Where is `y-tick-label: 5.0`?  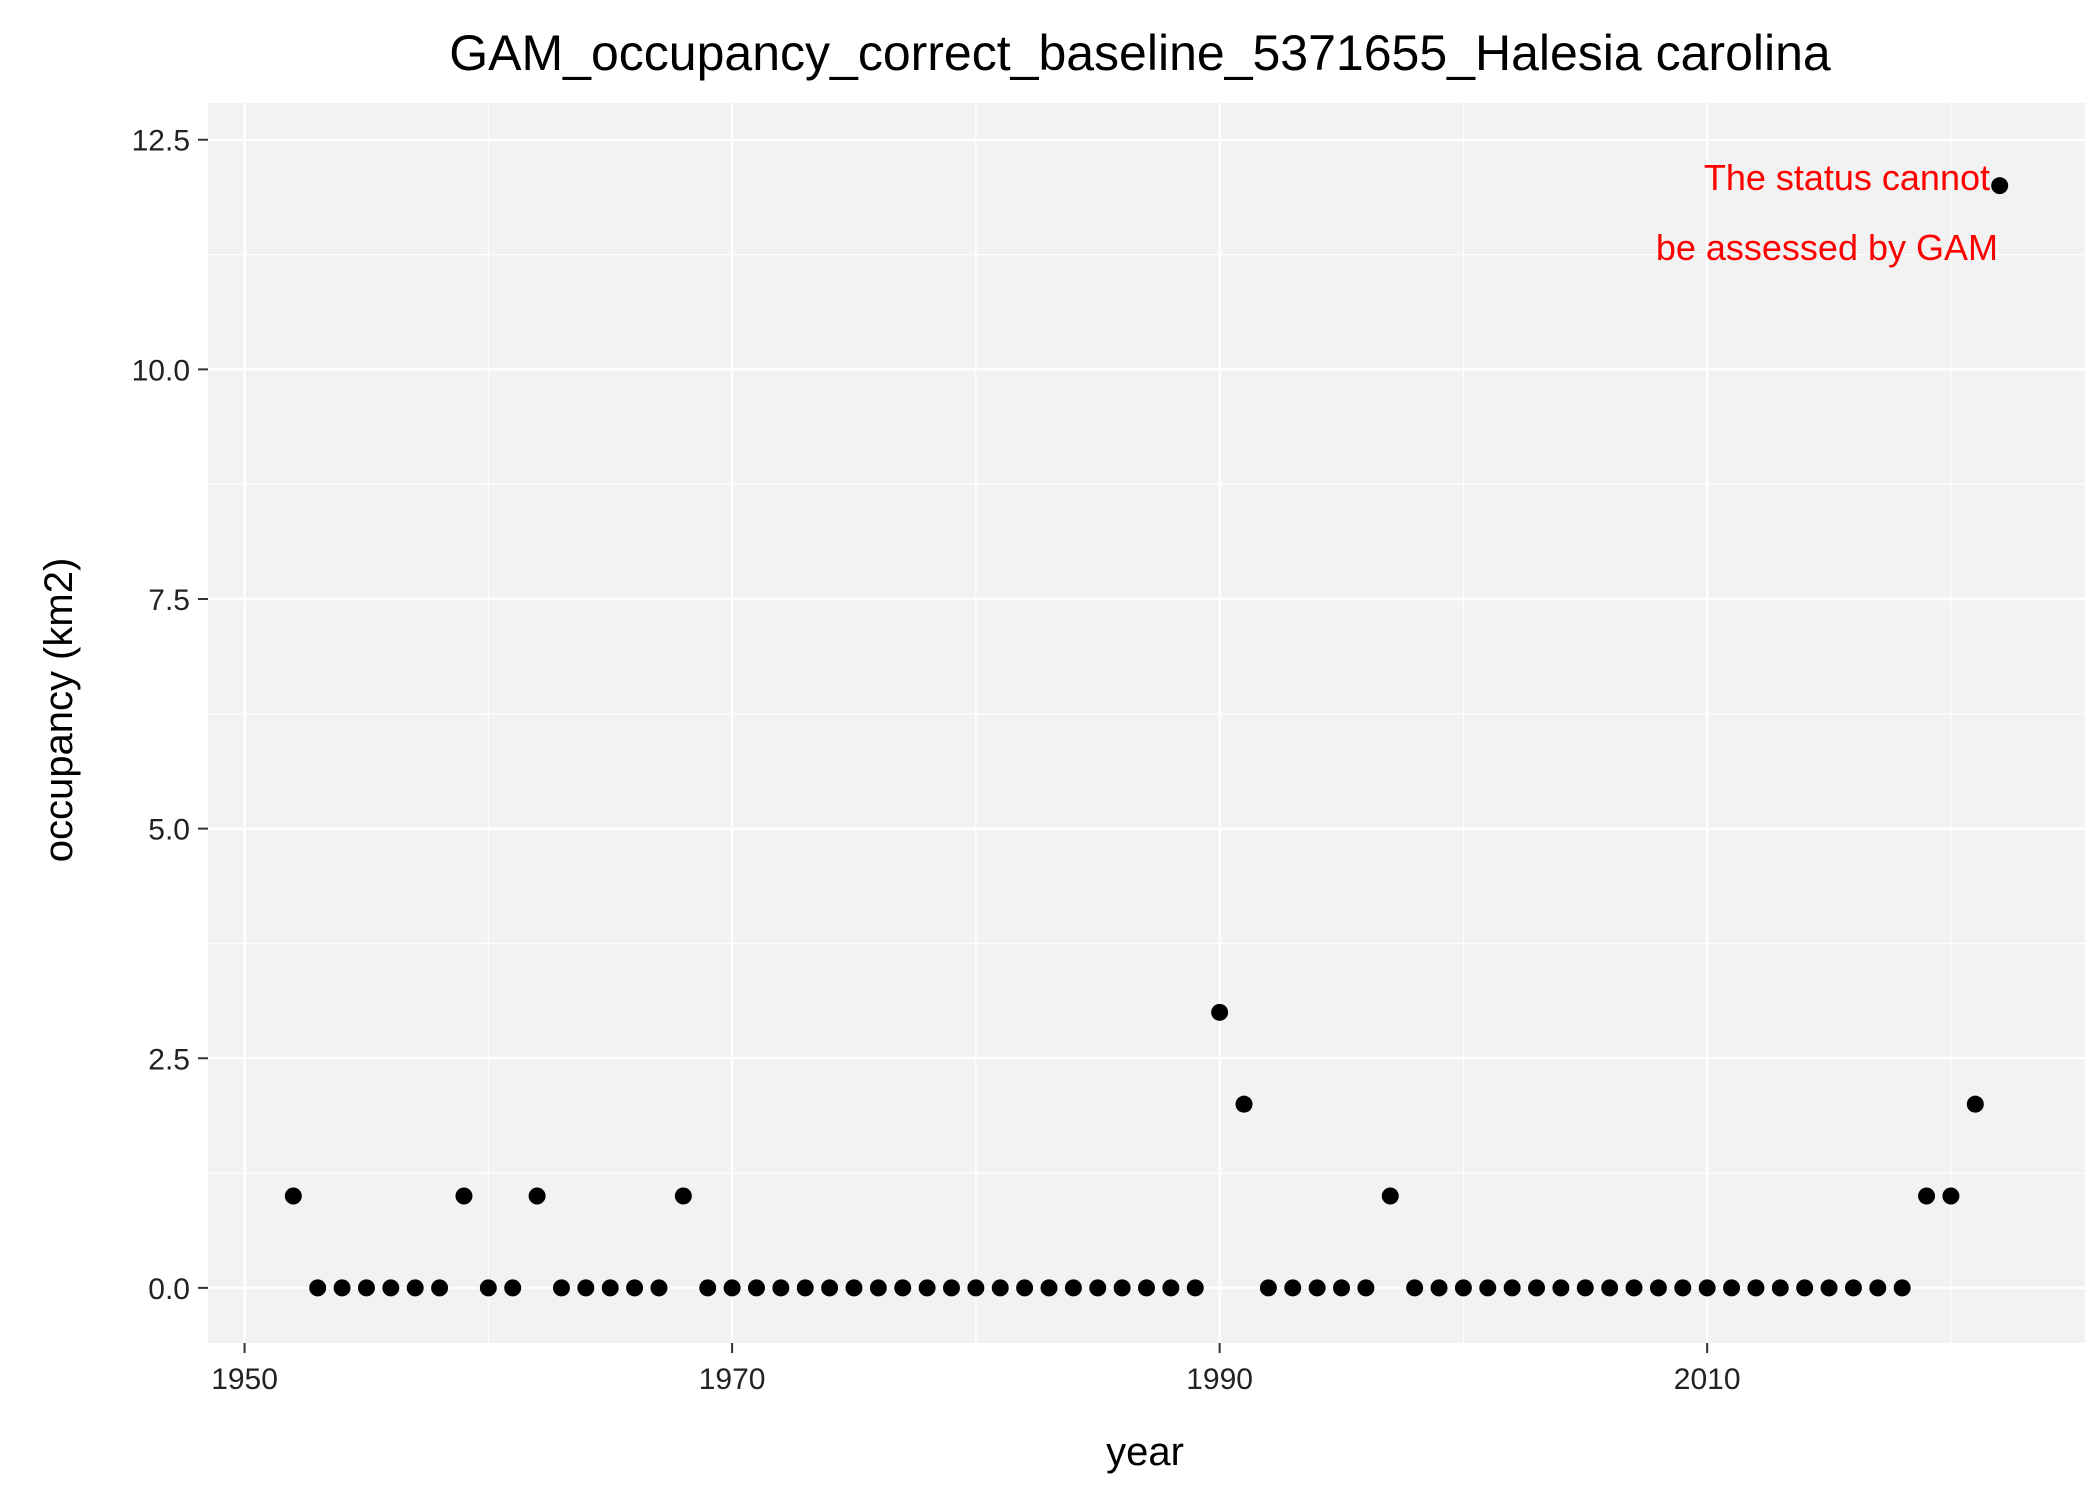
y-tick-label: 5.0 is located at coordinates (169, 830).